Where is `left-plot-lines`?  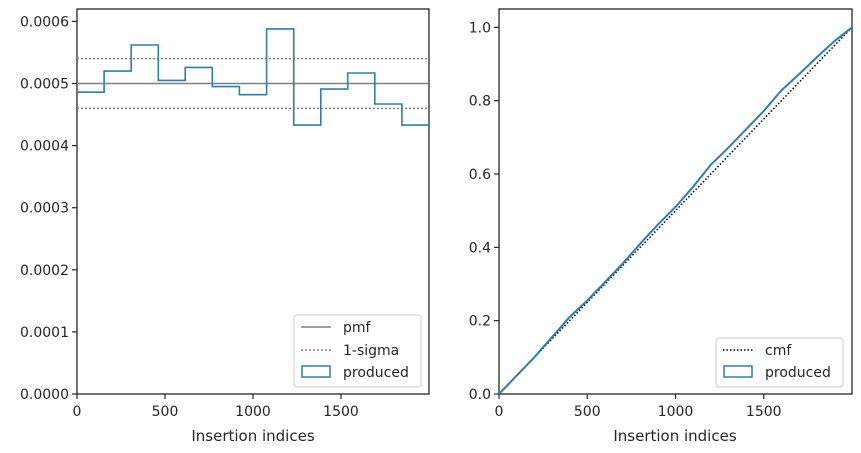
left-plot-lines is located at coordinates (253, 77).